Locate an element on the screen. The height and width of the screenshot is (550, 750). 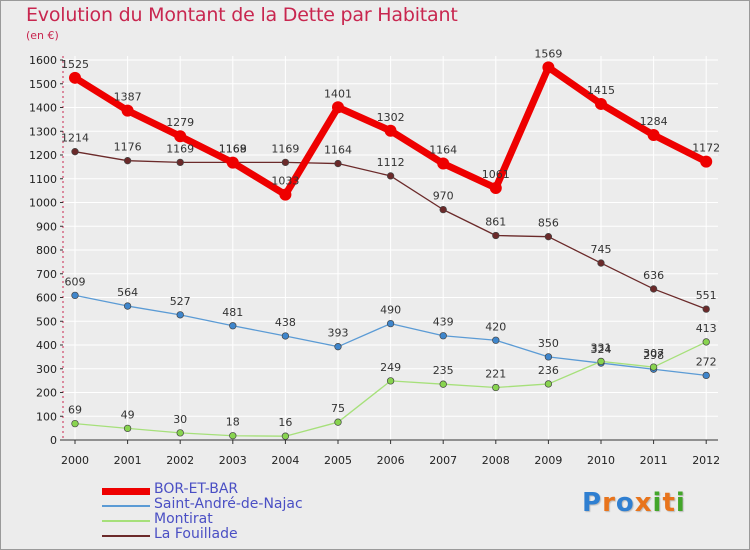
data-label: 745 is located at coordinates (601, 249).